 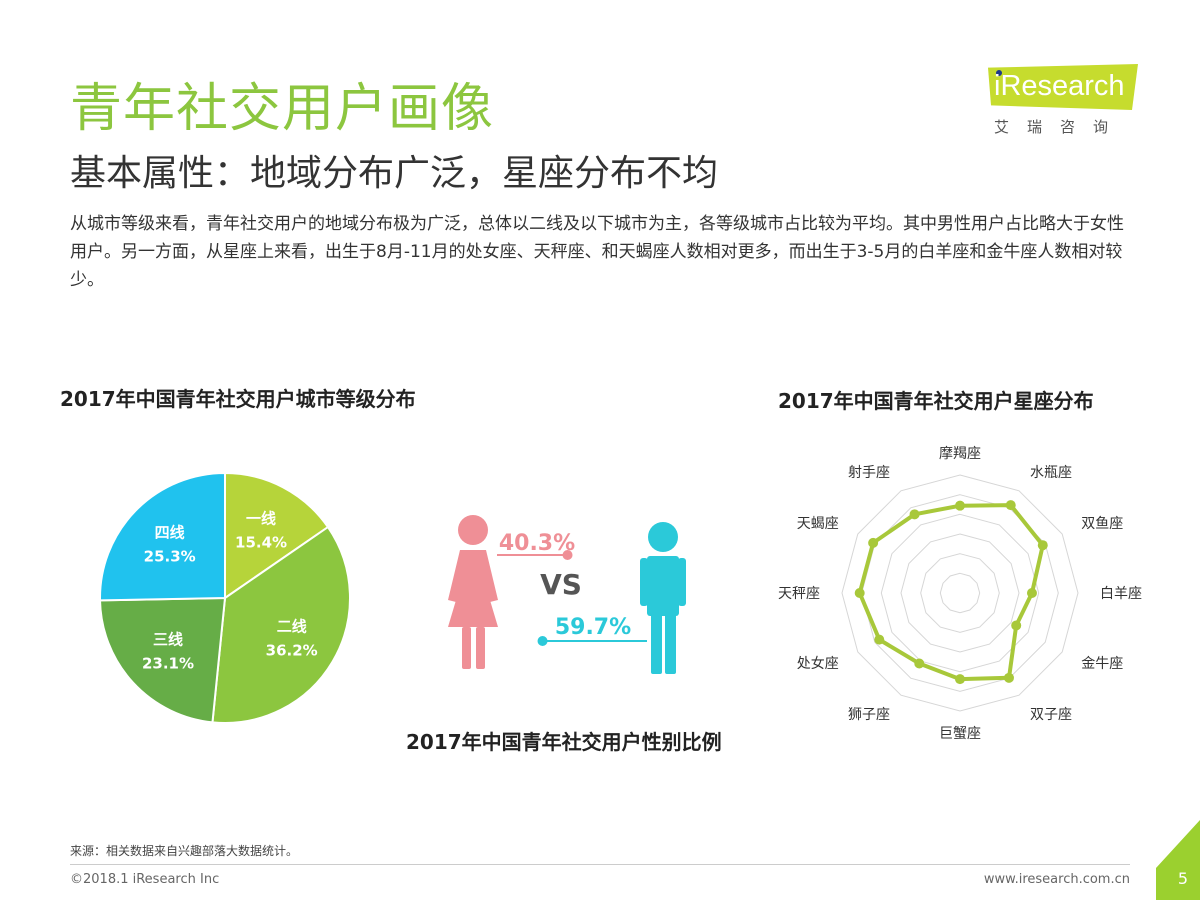 What do you see at coordinates (663, 598) in the screenshot?
I see `male-figure-icon` at bounding box center [663, 598].